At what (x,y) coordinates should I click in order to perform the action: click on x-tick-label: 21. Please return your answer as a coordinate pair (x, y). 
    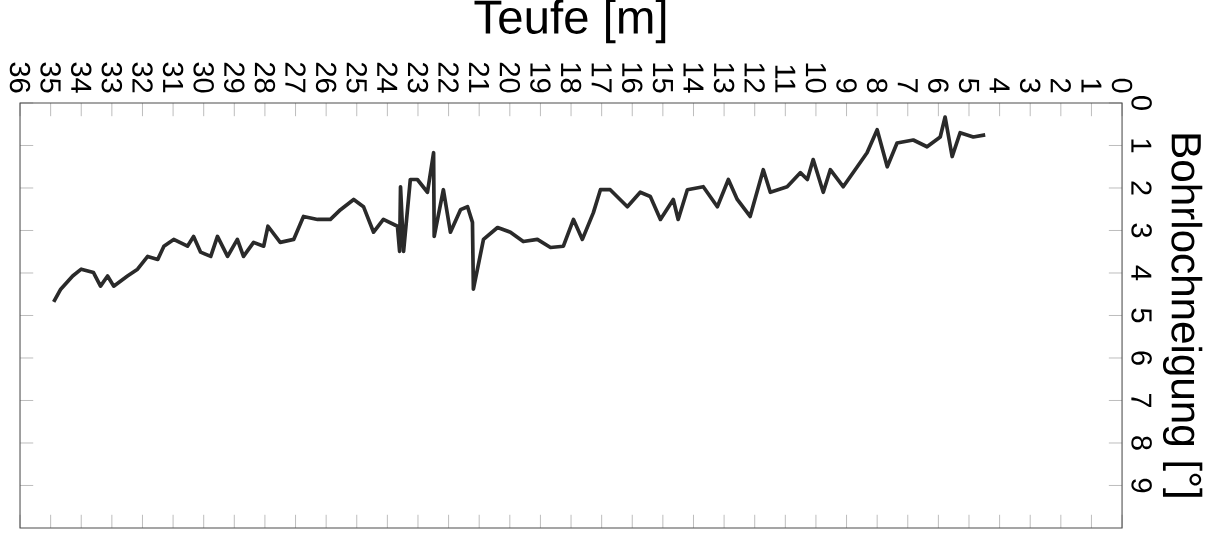
    Looking at the image, I should click on (479, 77).